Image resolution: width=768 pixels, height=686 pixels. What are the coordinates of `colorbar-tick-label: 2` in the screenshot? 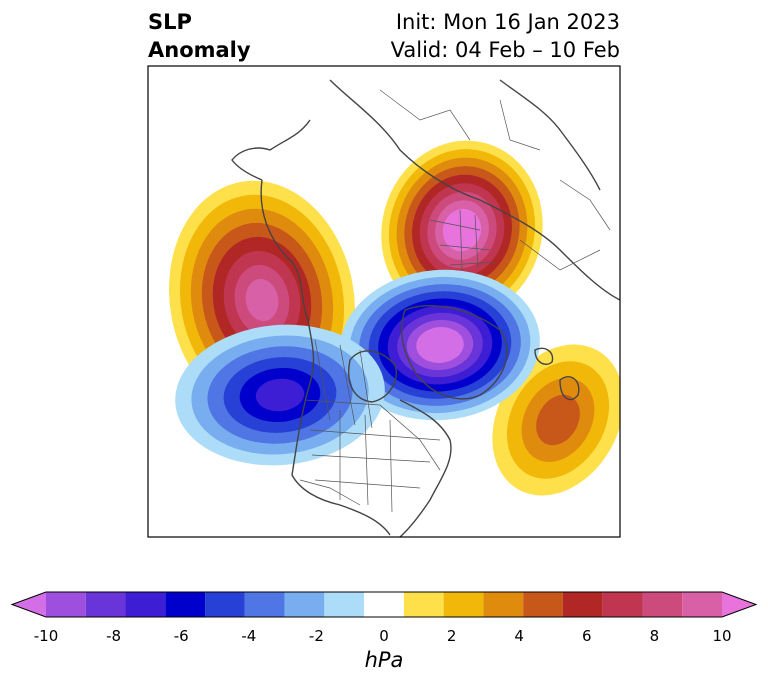 It's located at (451, 636).